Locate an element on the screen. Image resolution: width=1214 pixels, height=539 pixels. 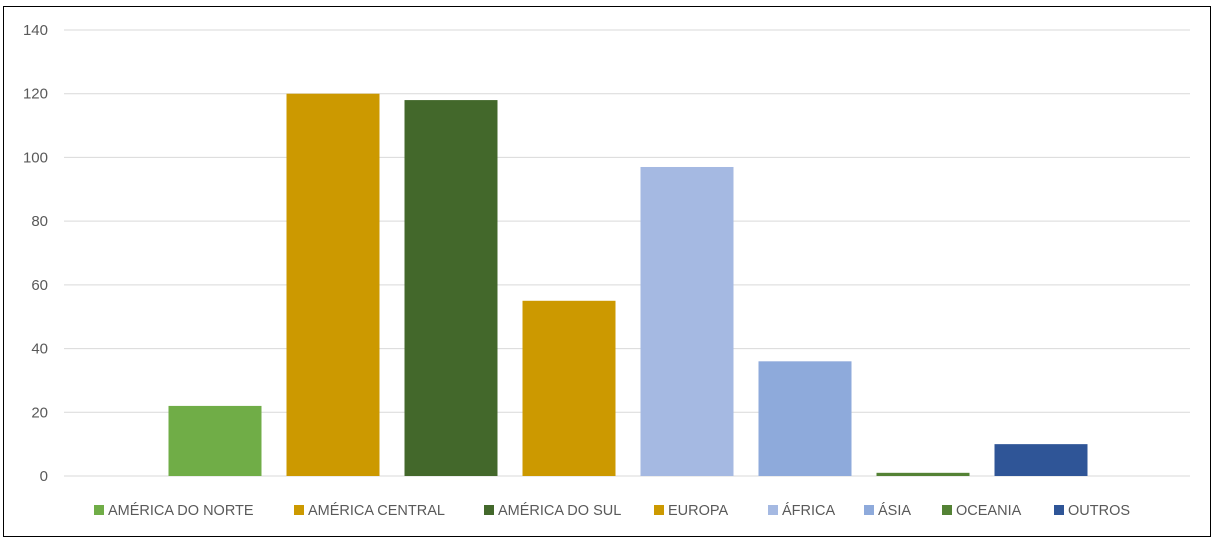
legend-item: ÁSIA is located at coordinates (887, 510).